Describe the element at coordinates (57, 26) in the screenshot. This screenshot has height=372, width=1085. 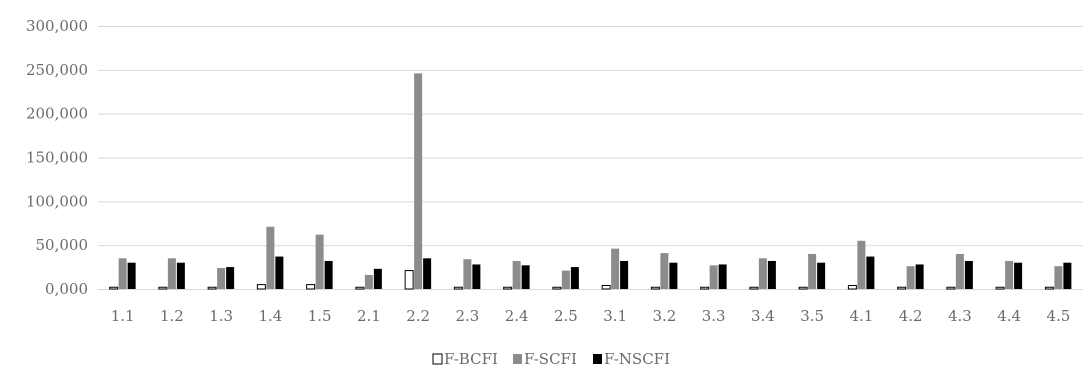
I see `y-tick-label: 300,000` at that location.